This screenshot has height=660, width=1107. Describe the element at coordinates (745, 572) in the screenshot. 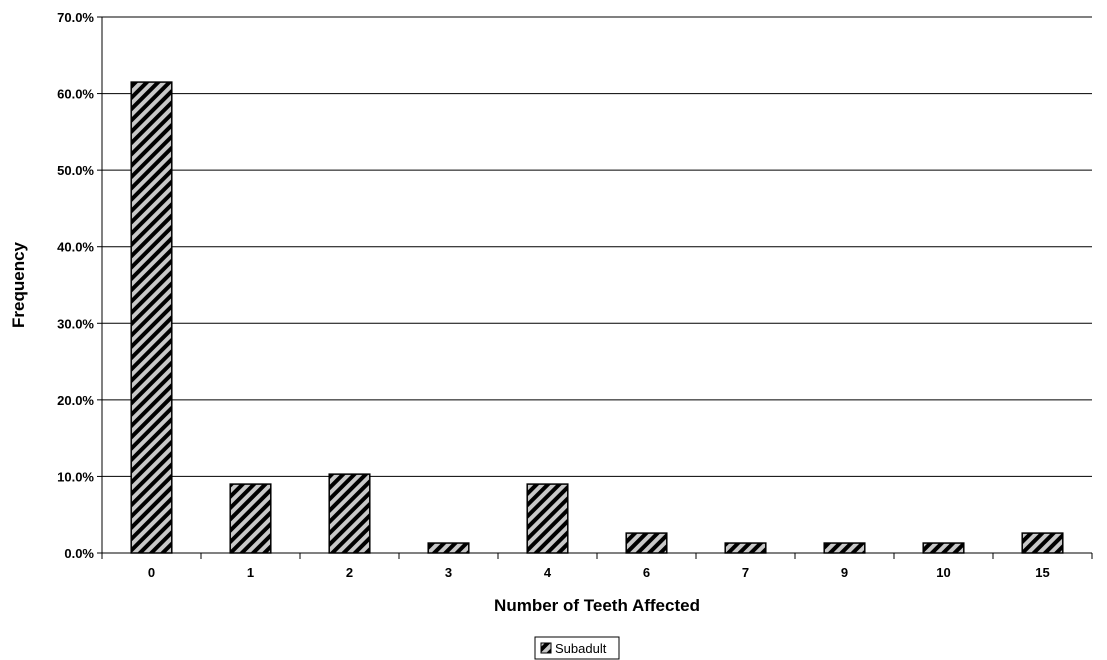

I see `x-tick-label: 7` at that location.